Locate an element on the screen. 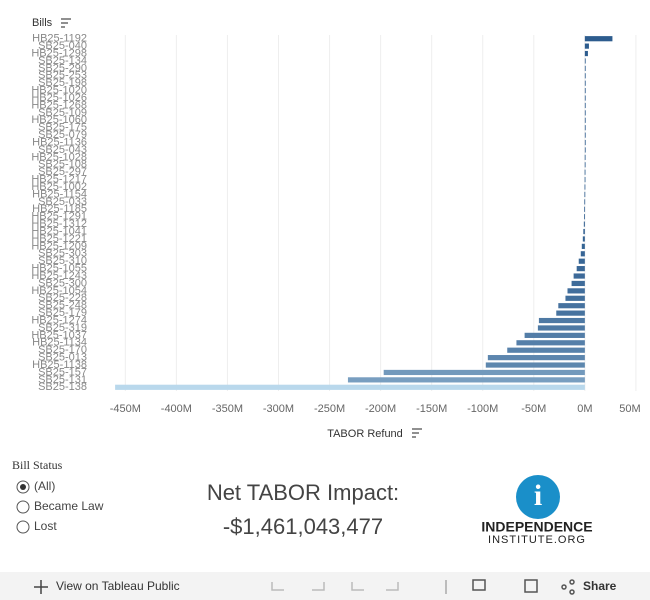 Image resolution: width=650 pixels, height=600 pixels. logo: i INDEPENDENCE INSTITUTE.ORG is located at coordinates (537, 510).